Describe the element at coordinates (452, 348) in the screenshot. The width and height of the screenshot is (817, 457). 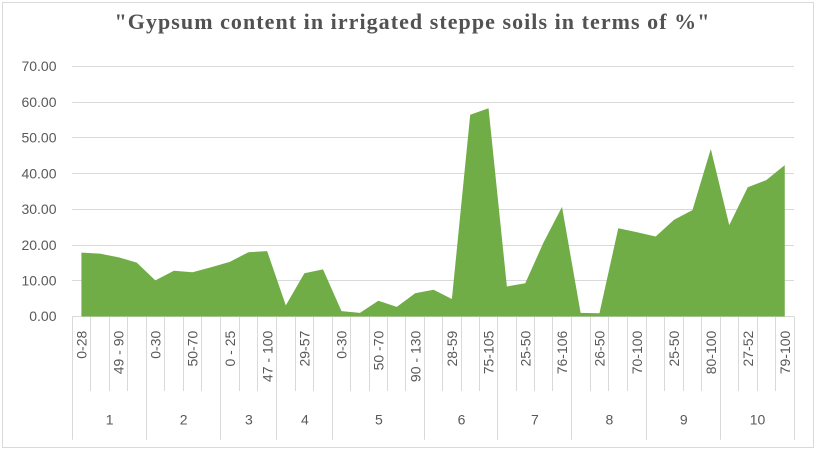
I see `svg-text: 28-59` at that location.